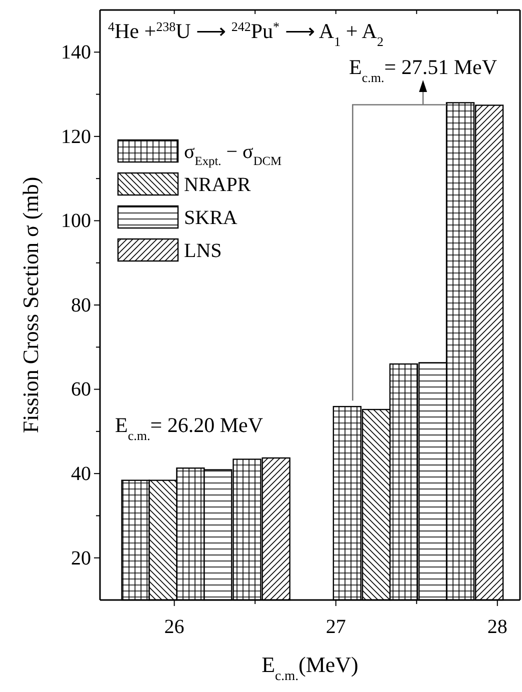  What do you see at coordinates (233, 154) in the screenshot?
I see `legend-label: σ$_{Expt.}$ − σ$_{DCM}$` at bounding box center [233, 154].